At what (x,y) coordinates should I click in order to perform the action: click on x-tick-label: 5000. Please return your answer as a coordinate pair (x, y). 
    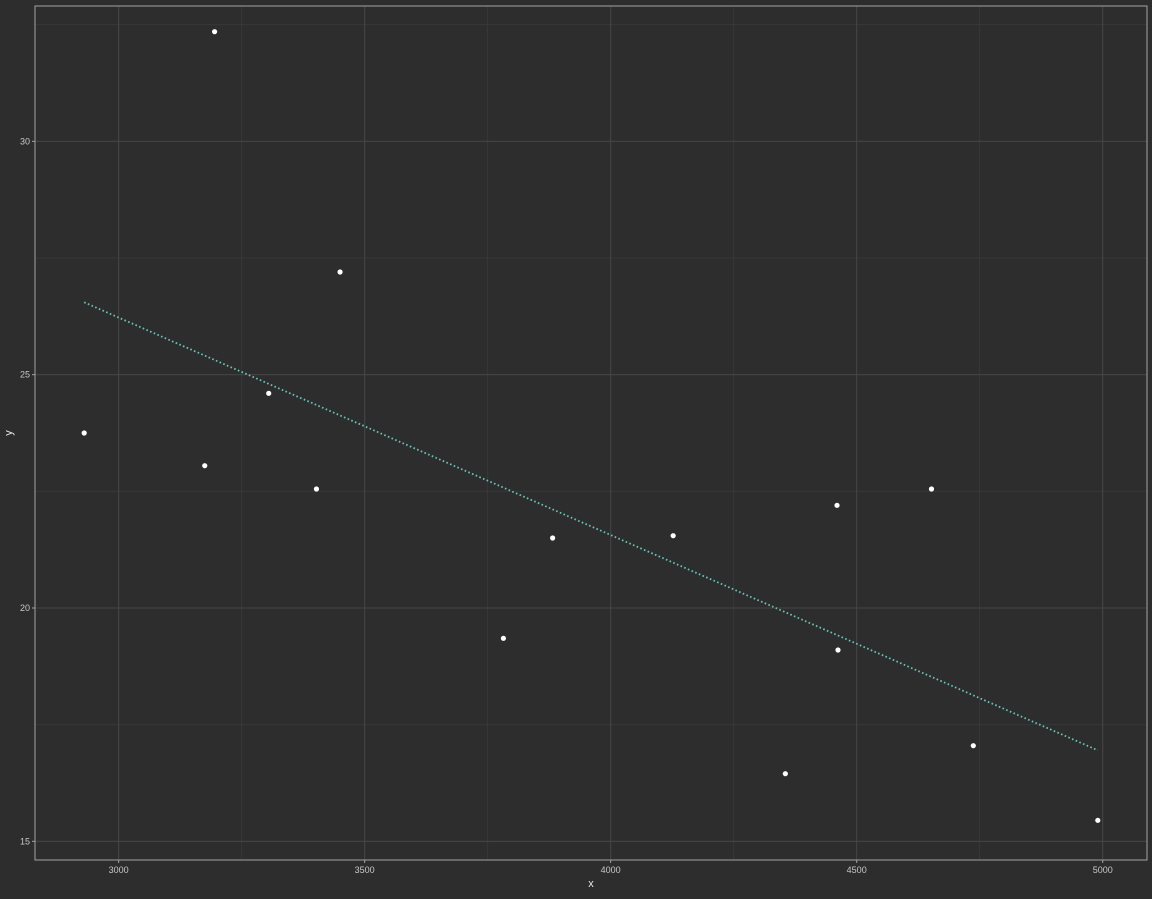
    Looking at the image, I should click on (1103, 870).